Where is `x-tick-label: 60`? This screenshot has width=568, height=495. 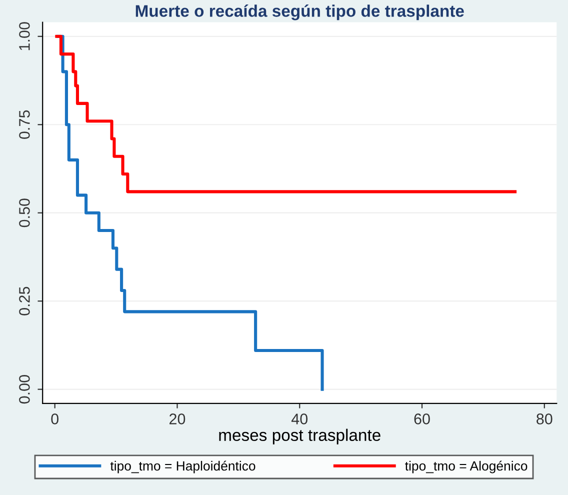 x-tick-label: 60 is located at coordinates (422, 419).